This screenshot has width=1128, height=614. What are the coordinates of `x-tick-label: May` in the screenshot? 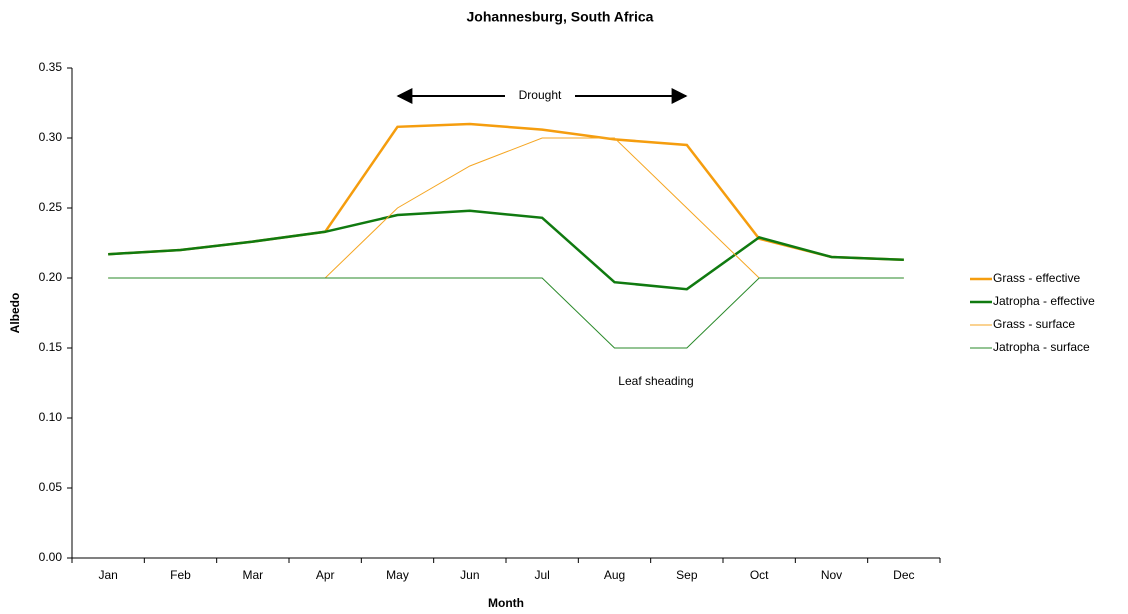 It's located at (397, 575).